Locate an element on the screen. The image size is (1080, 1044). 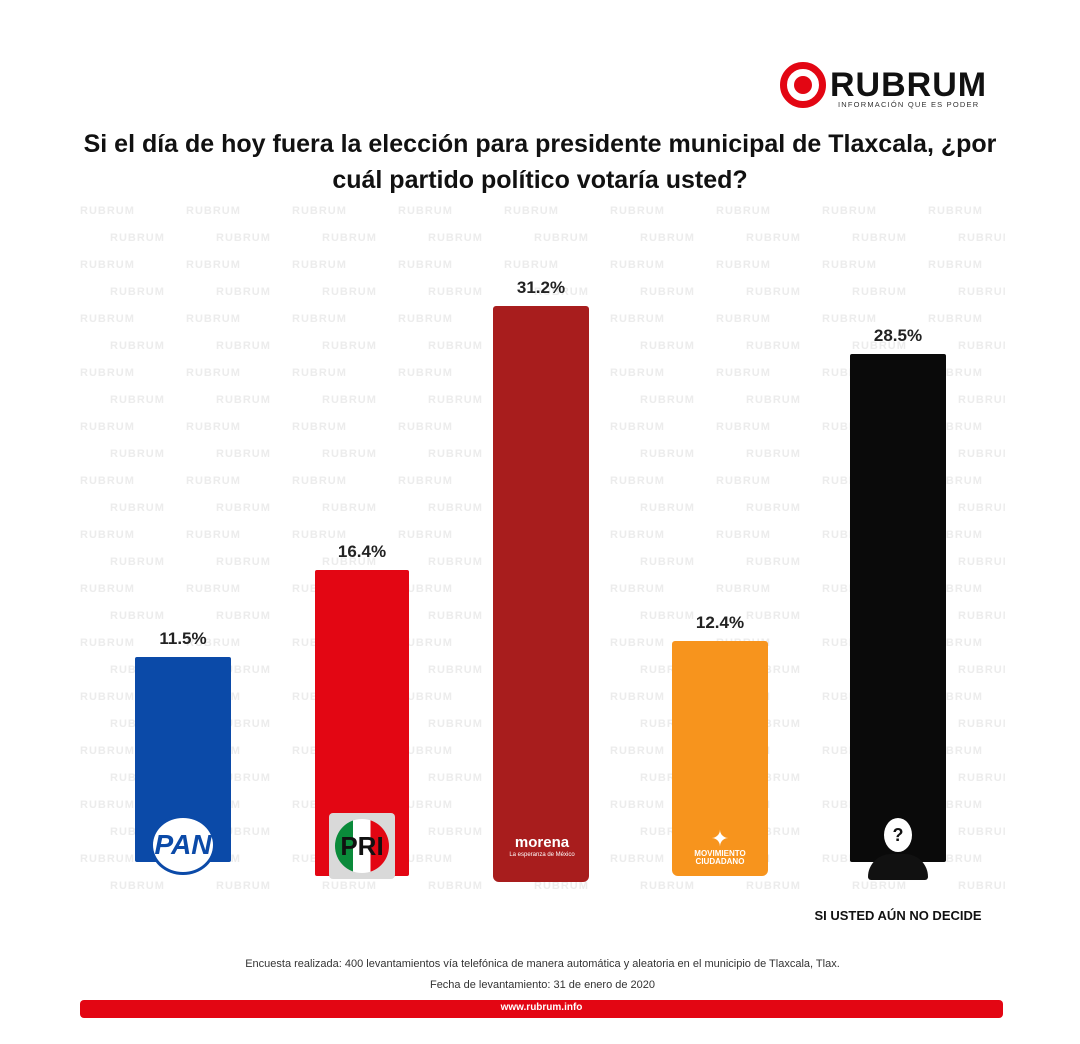
website-link: www.rubrum.info is located at coordinates (541, 1007).